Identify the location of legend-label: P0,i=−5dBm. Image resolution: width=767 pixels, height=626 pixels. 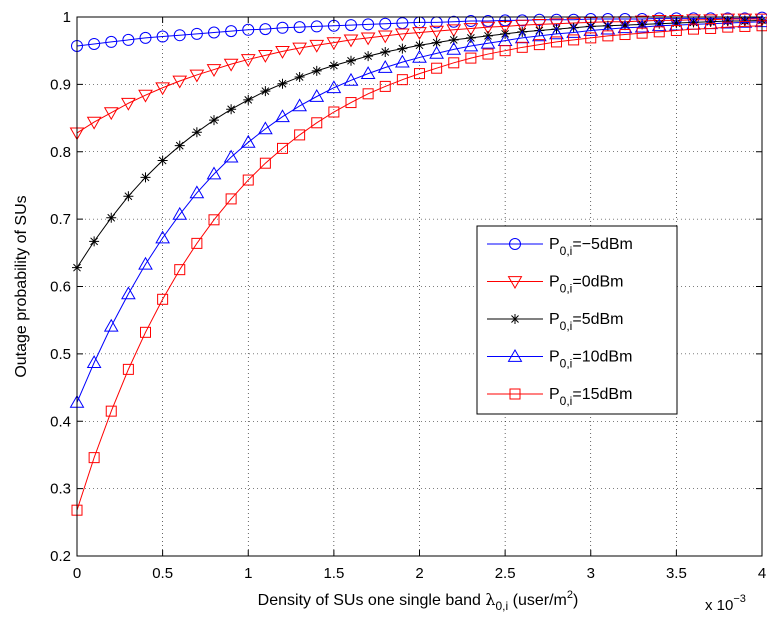
(591, 247).